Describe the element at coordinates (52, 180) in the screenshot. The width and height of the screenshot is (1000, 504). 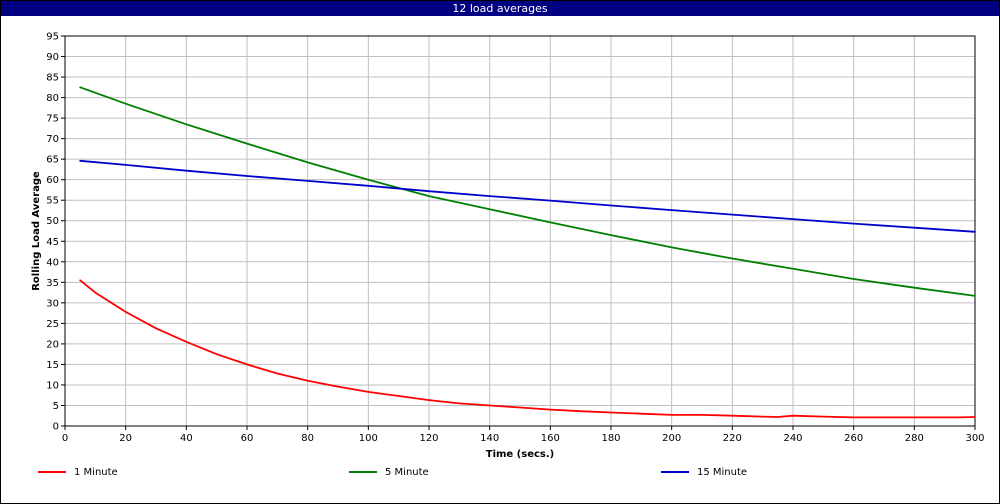
I see `y-tick-label: 60` at that location.